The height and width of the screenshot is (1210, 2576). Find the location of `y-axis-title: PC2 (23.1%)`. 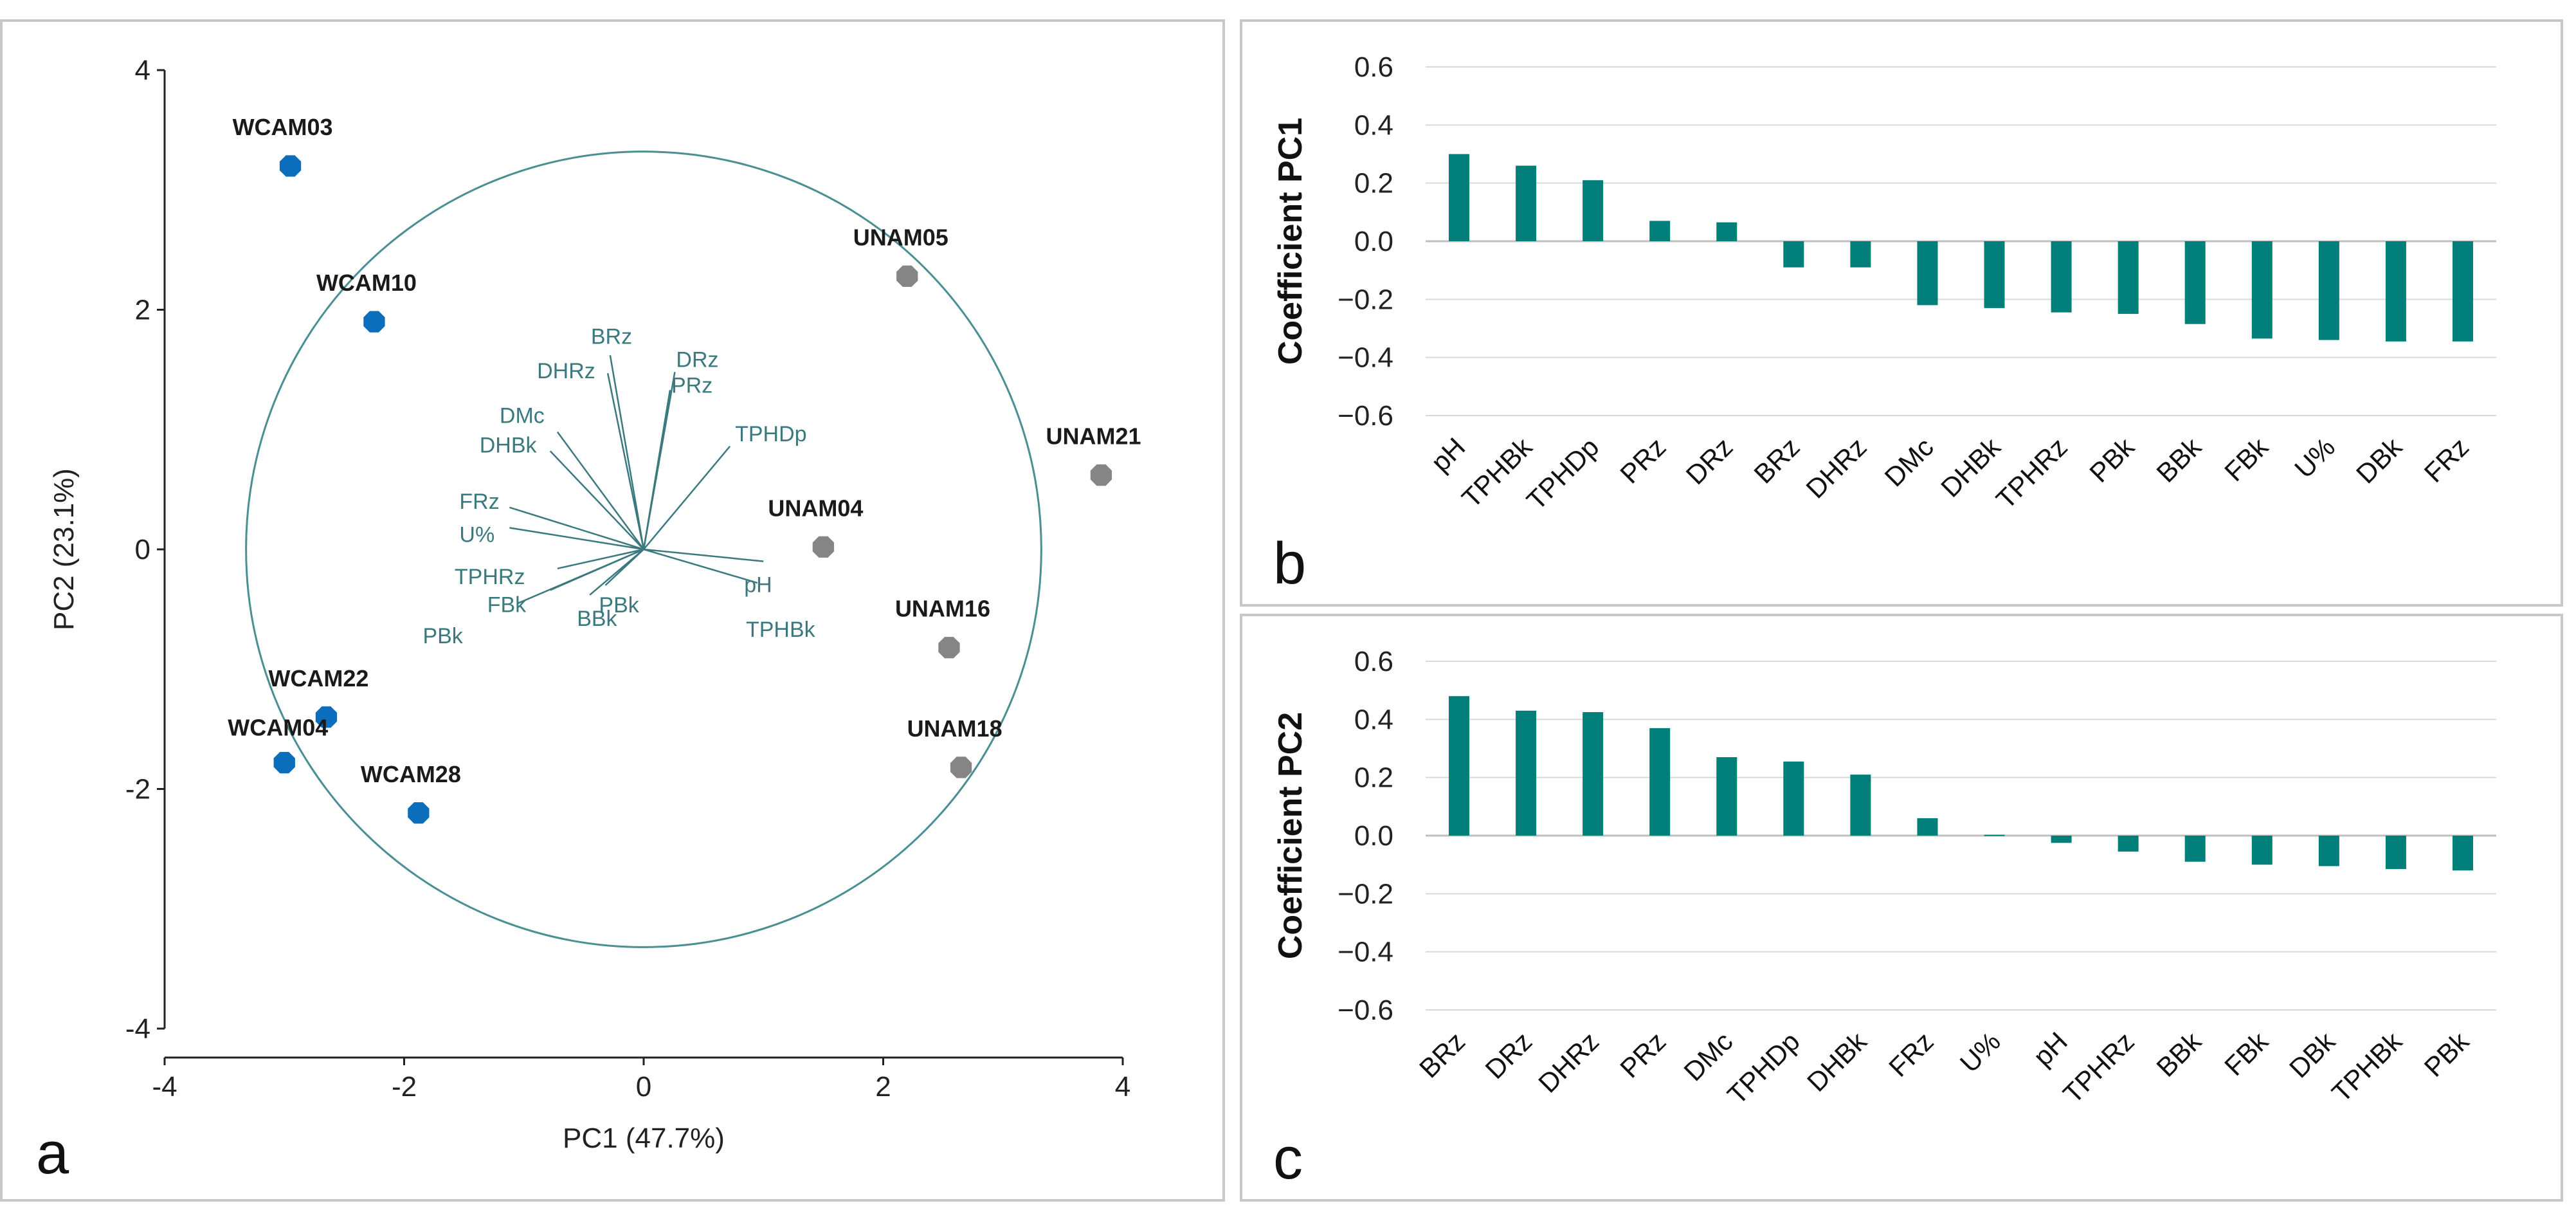

y-axis-title: PC2 (23.1%) is located at coordinates (64, 549).